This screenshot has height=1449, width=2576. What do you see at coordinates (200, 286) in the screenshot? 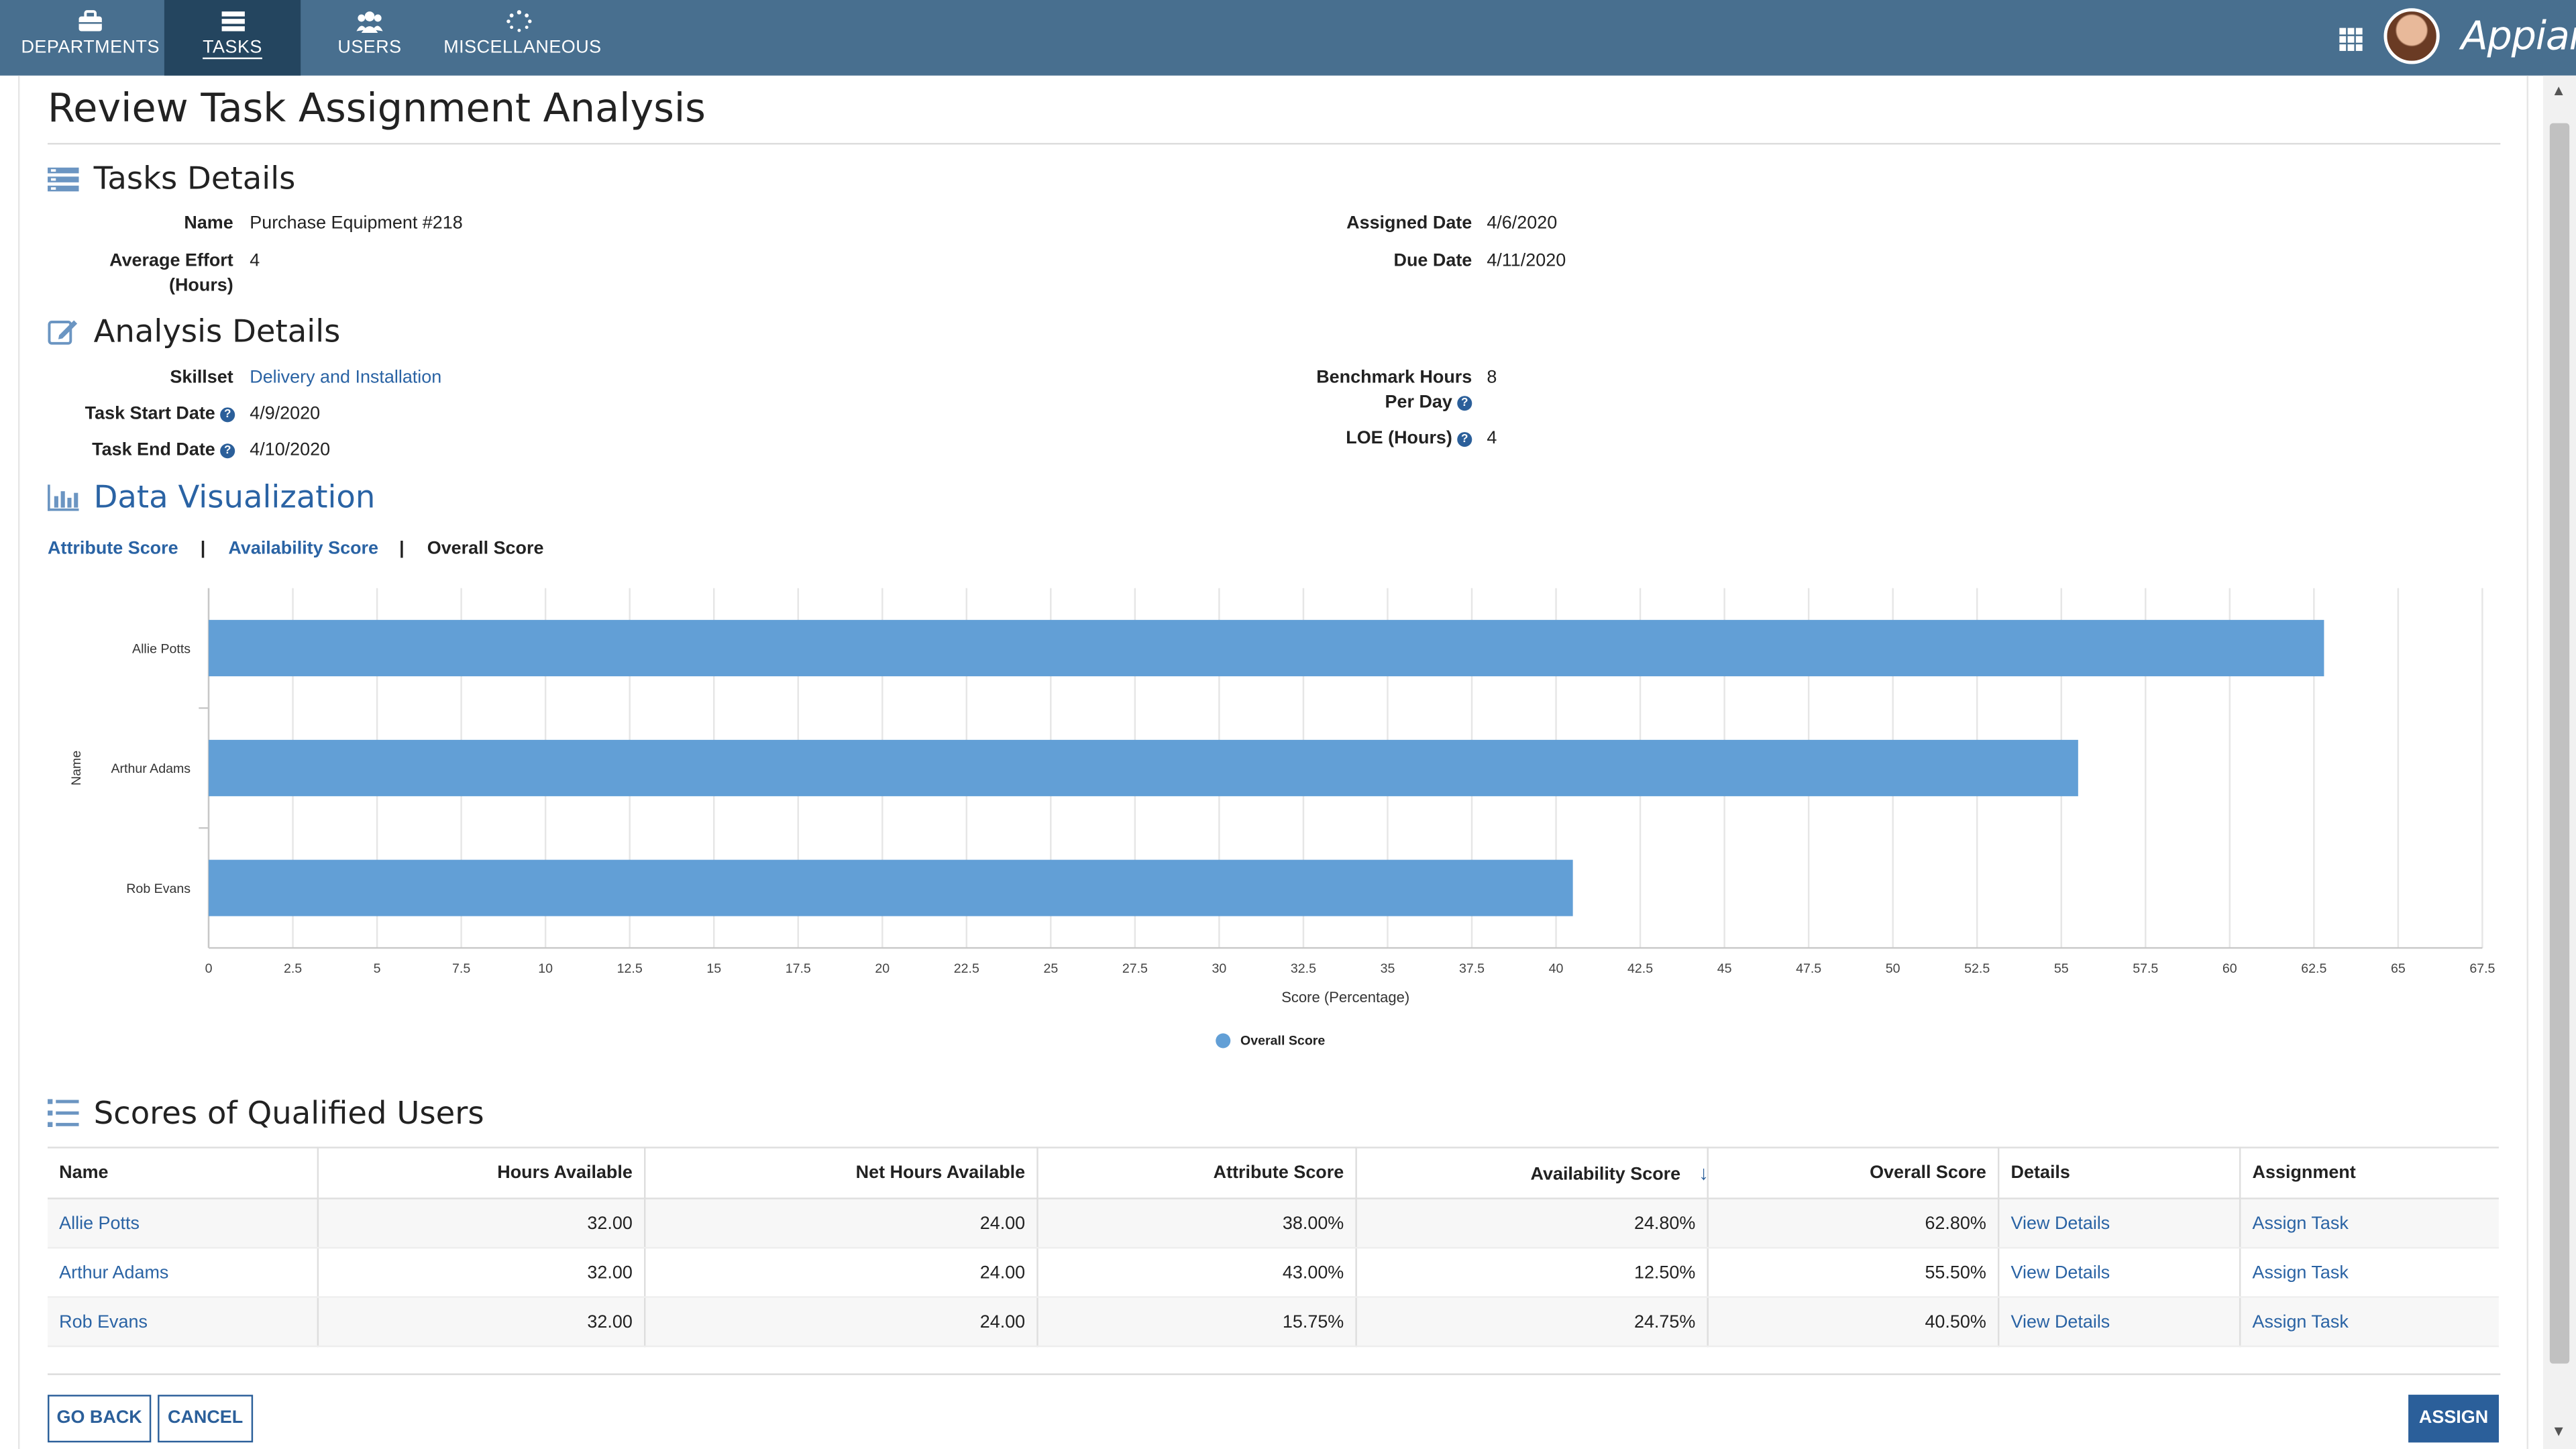
I see `average-effort-label-line2: (Hours)` at bounding box center [200, 286].